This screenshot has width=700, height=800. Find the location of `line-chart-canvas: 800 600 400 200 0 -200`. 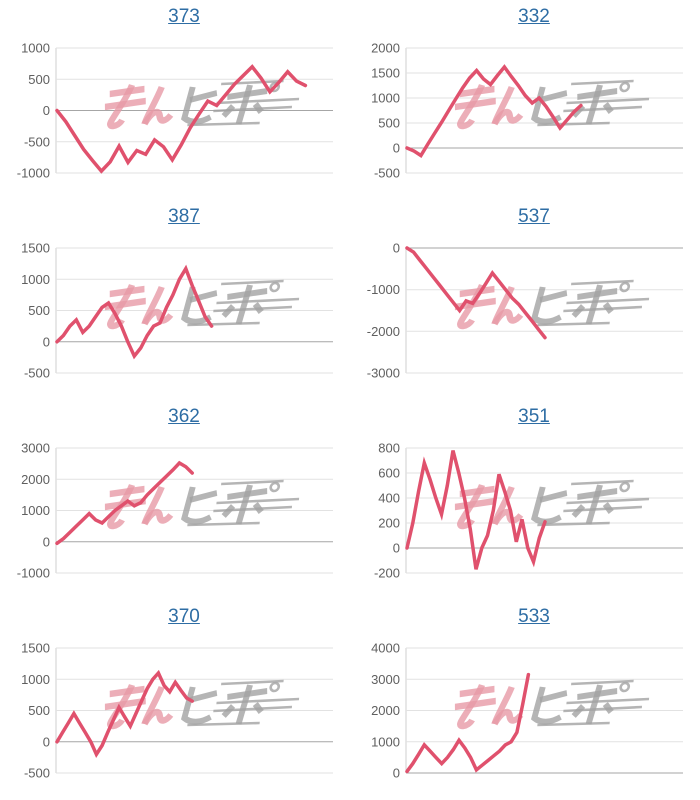

line-chart-canvas: 800 600 400 200 0 -200 is located at coordinates (528, 511).